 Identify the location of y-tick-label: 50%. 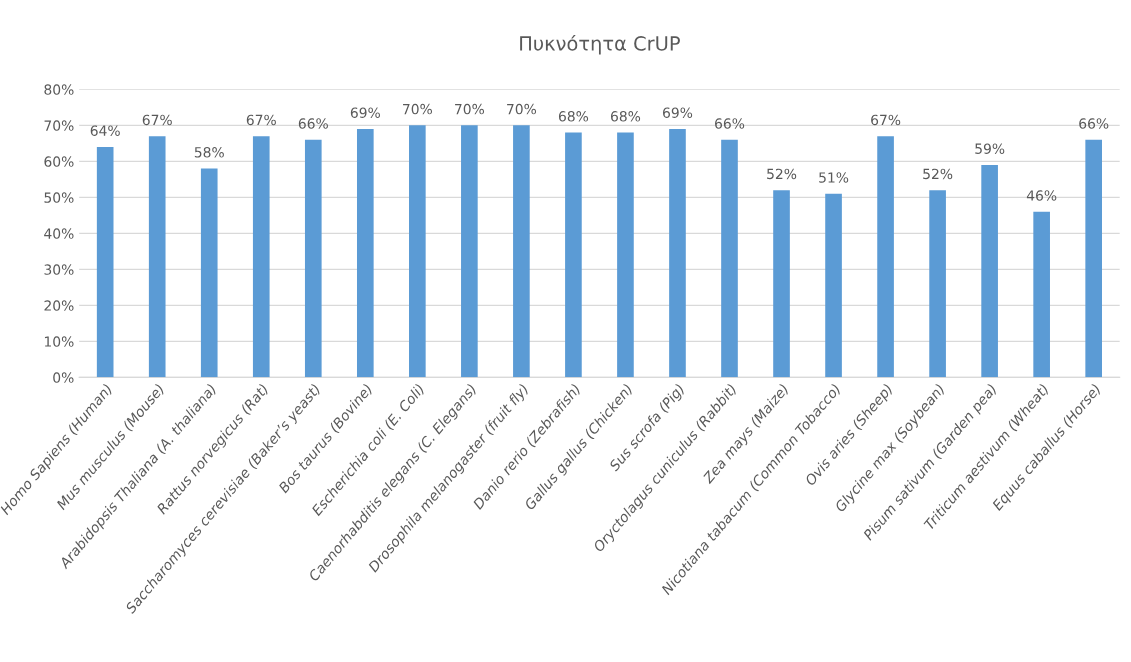
(59, 197).